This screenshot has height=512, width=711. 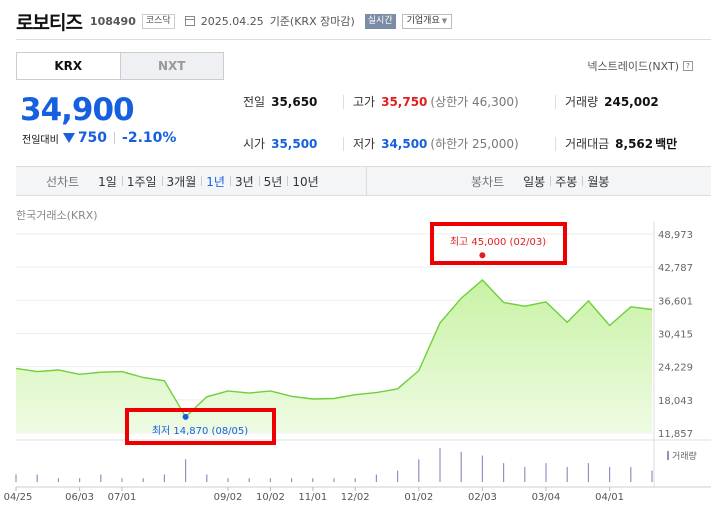 What do you see at coordinates (122, 497) in the screenshot?
I see `x-tick-label: 07/01` at bounding box center [122, 497].